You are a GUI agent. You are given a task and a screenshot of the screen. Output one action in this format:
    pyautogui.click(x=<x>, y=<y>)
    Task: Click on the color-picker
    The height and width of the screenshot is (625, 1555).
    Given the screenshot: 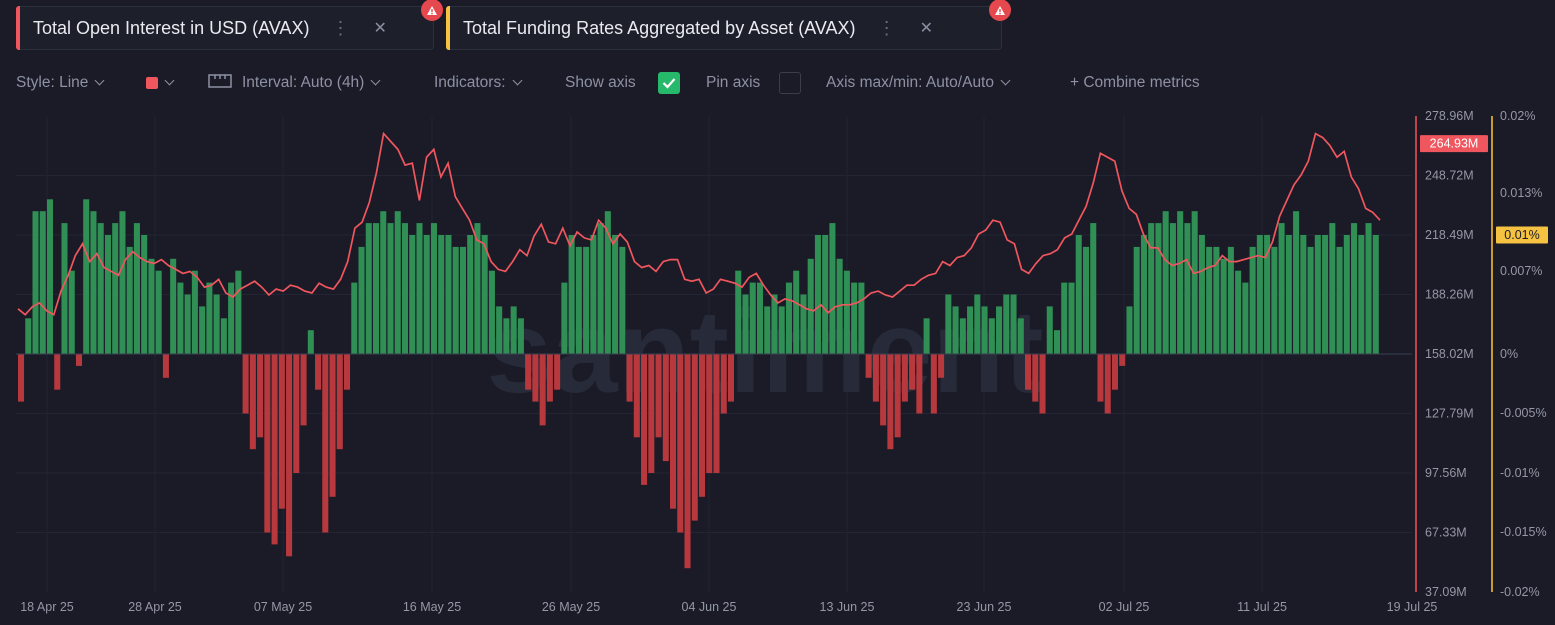 What is the action you would take?
    pyautogui.click(x=160, y=83)
    